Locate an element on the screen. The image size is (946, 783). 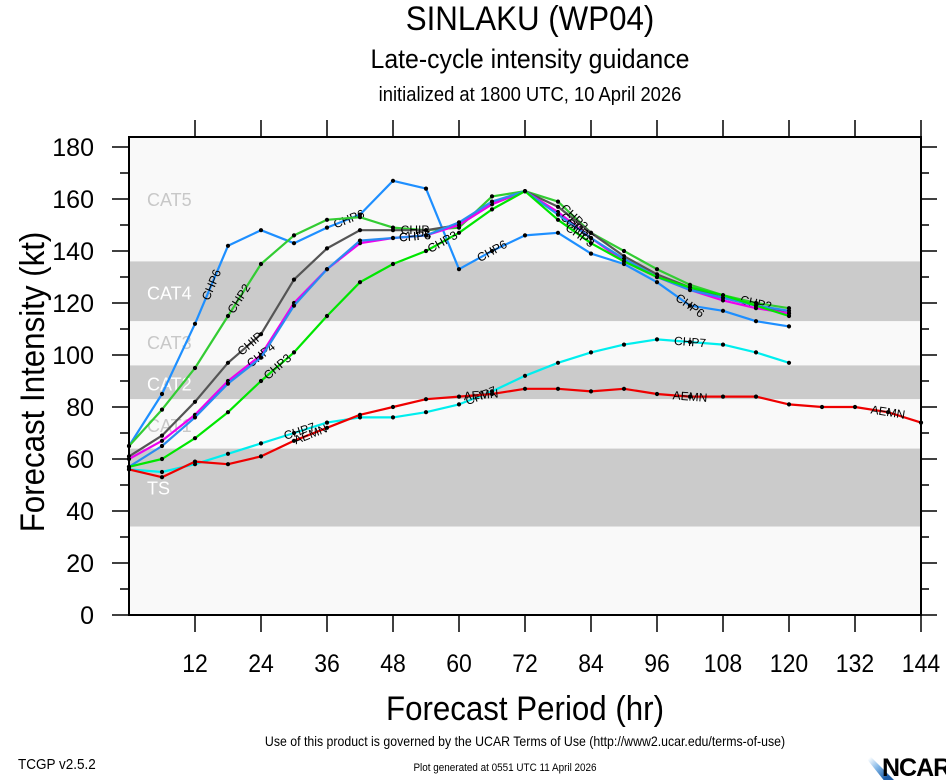
x-tick-label: 24 is located at coordinates (261, 664).